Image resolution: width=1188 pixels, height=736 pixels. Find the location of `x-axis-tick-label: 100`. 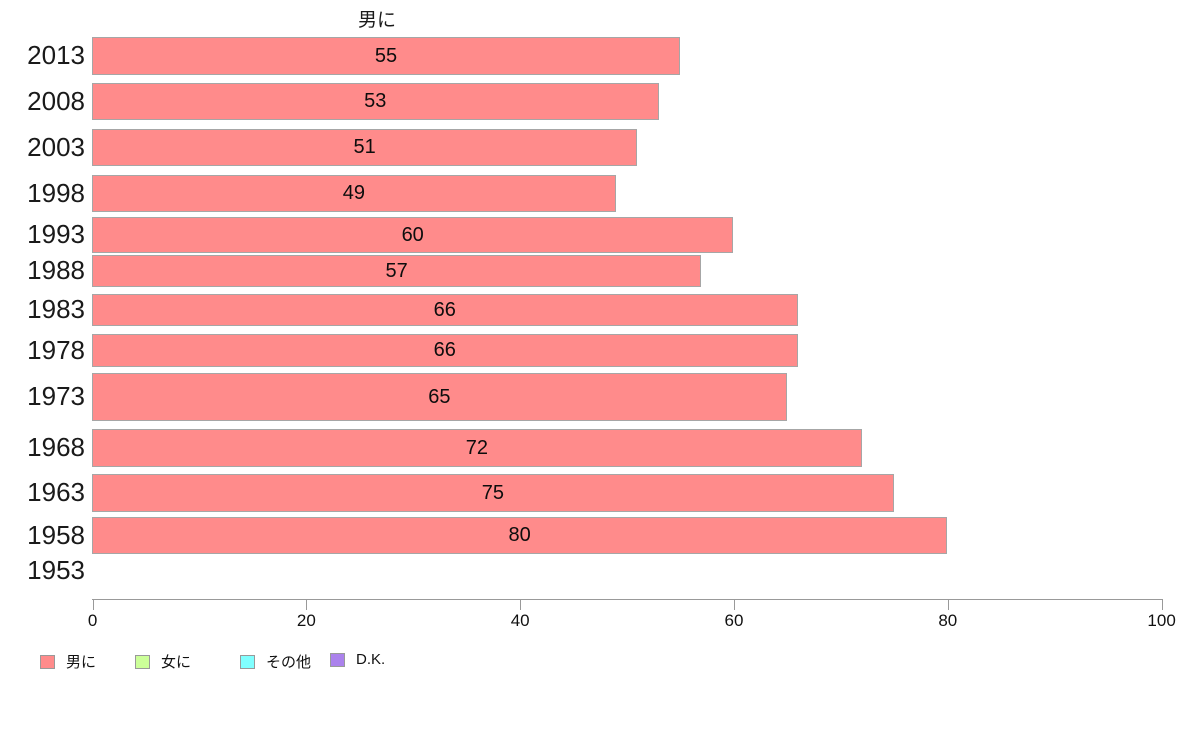

x-axis-tick-label: 100 is located at coordinates (1161, 620).